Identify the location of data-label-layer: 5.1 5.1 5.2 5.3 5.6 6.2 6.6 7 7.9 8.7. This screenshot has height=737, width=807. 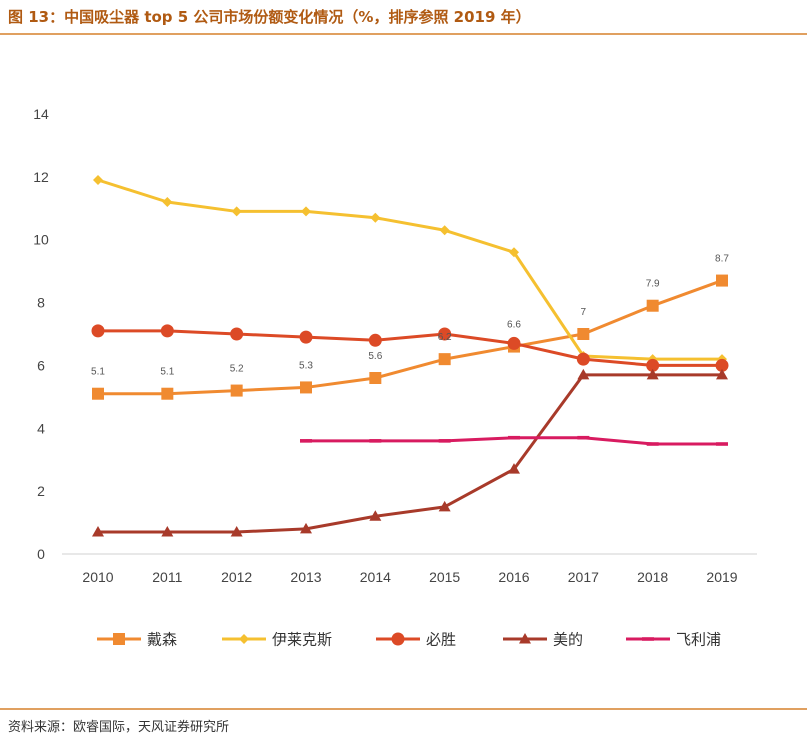
(410, 316).